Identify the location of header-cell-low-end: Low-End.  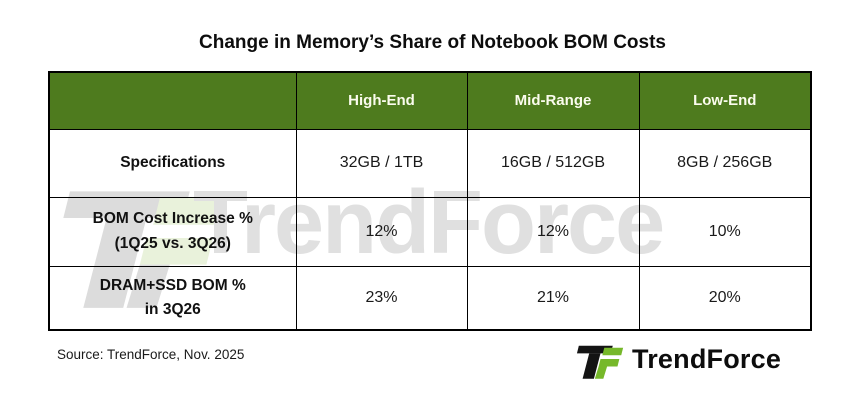
(725, 100).